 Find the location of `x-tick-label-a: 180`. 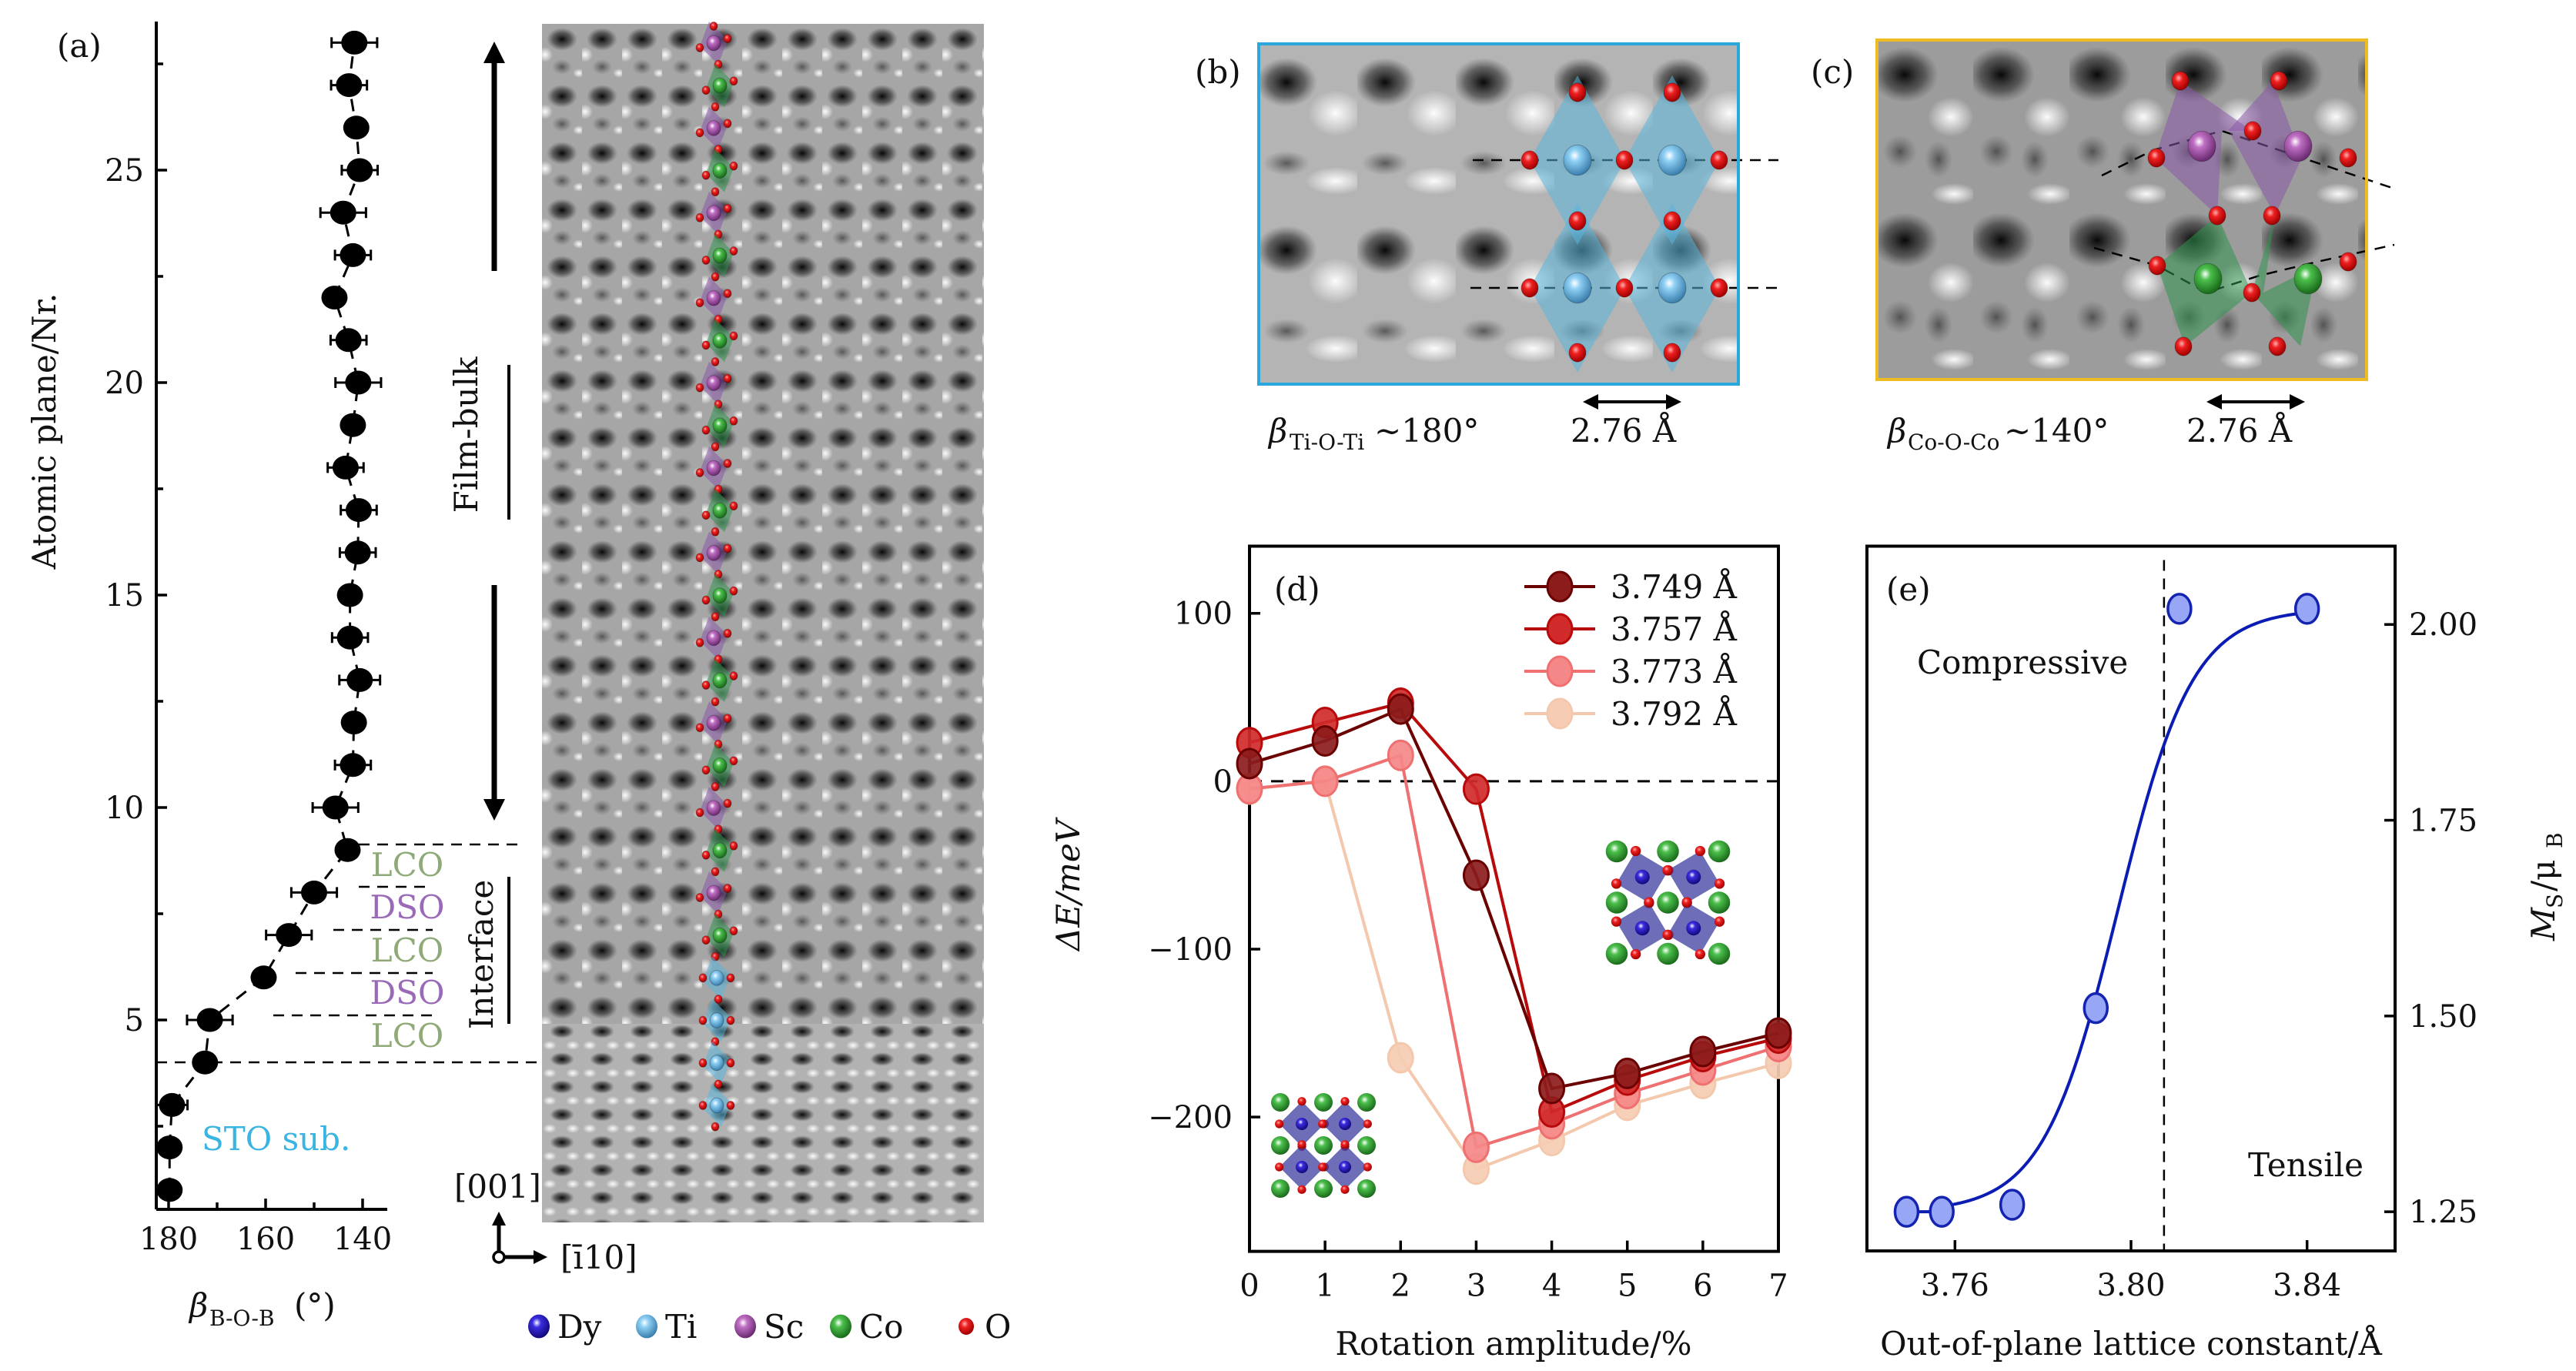

x-tick-label-a: 180 is located at coordinates (168, 1239).